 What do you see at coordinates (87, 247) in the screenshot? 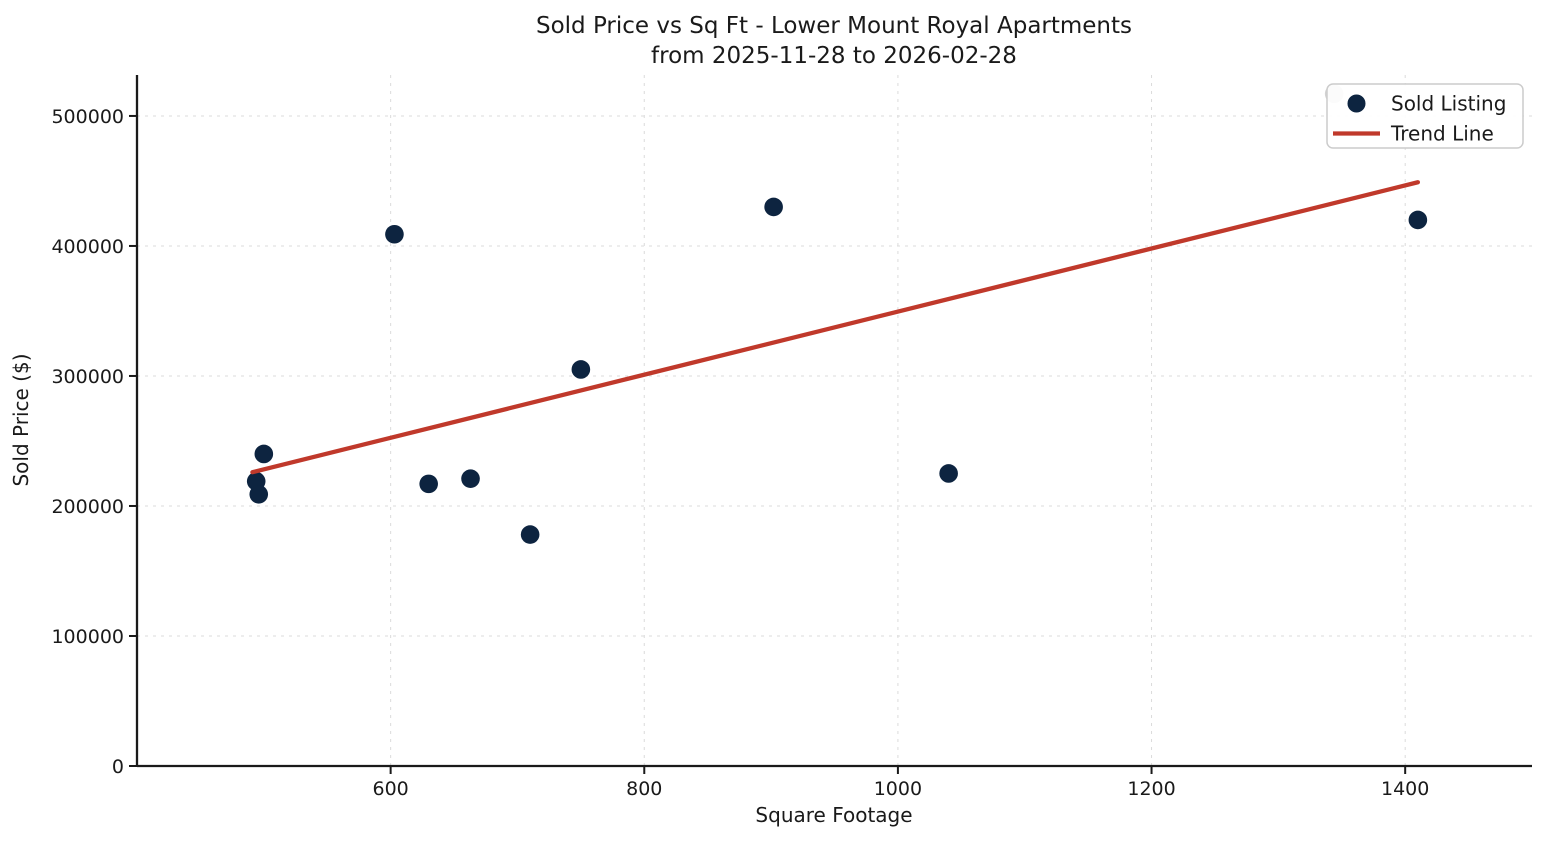
I see `y-tick-label: 400000` at bounding box center [87, 247].